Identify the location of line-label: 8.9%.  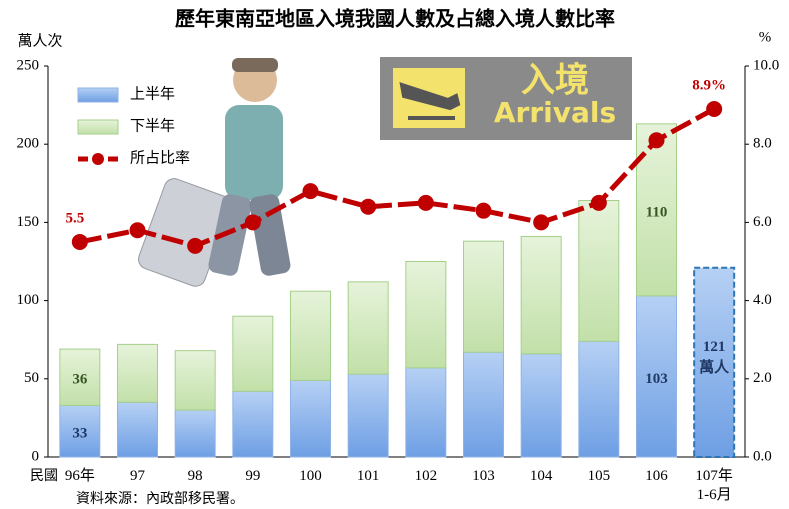
(709, 85).